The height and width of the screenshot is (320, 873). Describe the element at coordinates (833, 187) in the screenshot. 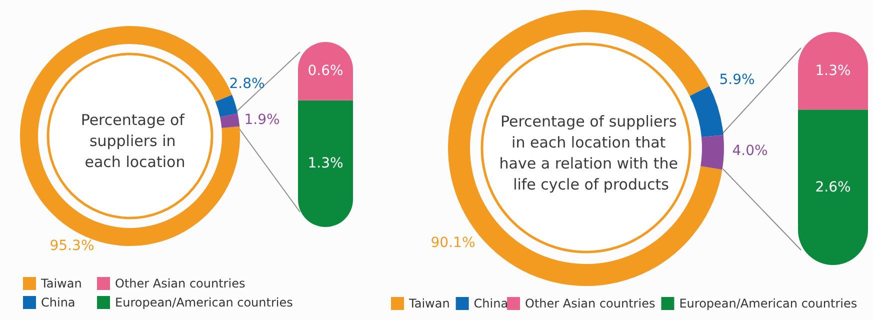

I see `data-label: 2.6%` at that location.